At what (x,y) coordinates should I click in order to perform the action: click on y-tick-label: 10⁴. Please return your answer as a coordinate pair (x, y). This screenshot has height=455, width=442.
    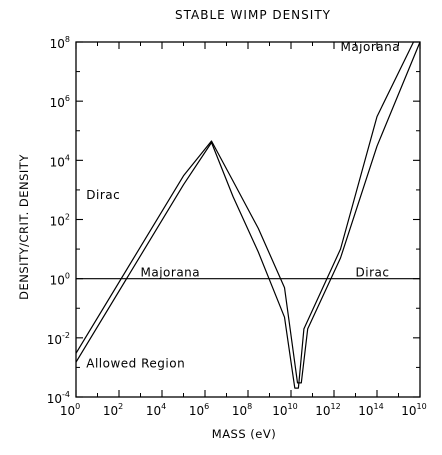
    Looking at the image, I should click on (60, 161).